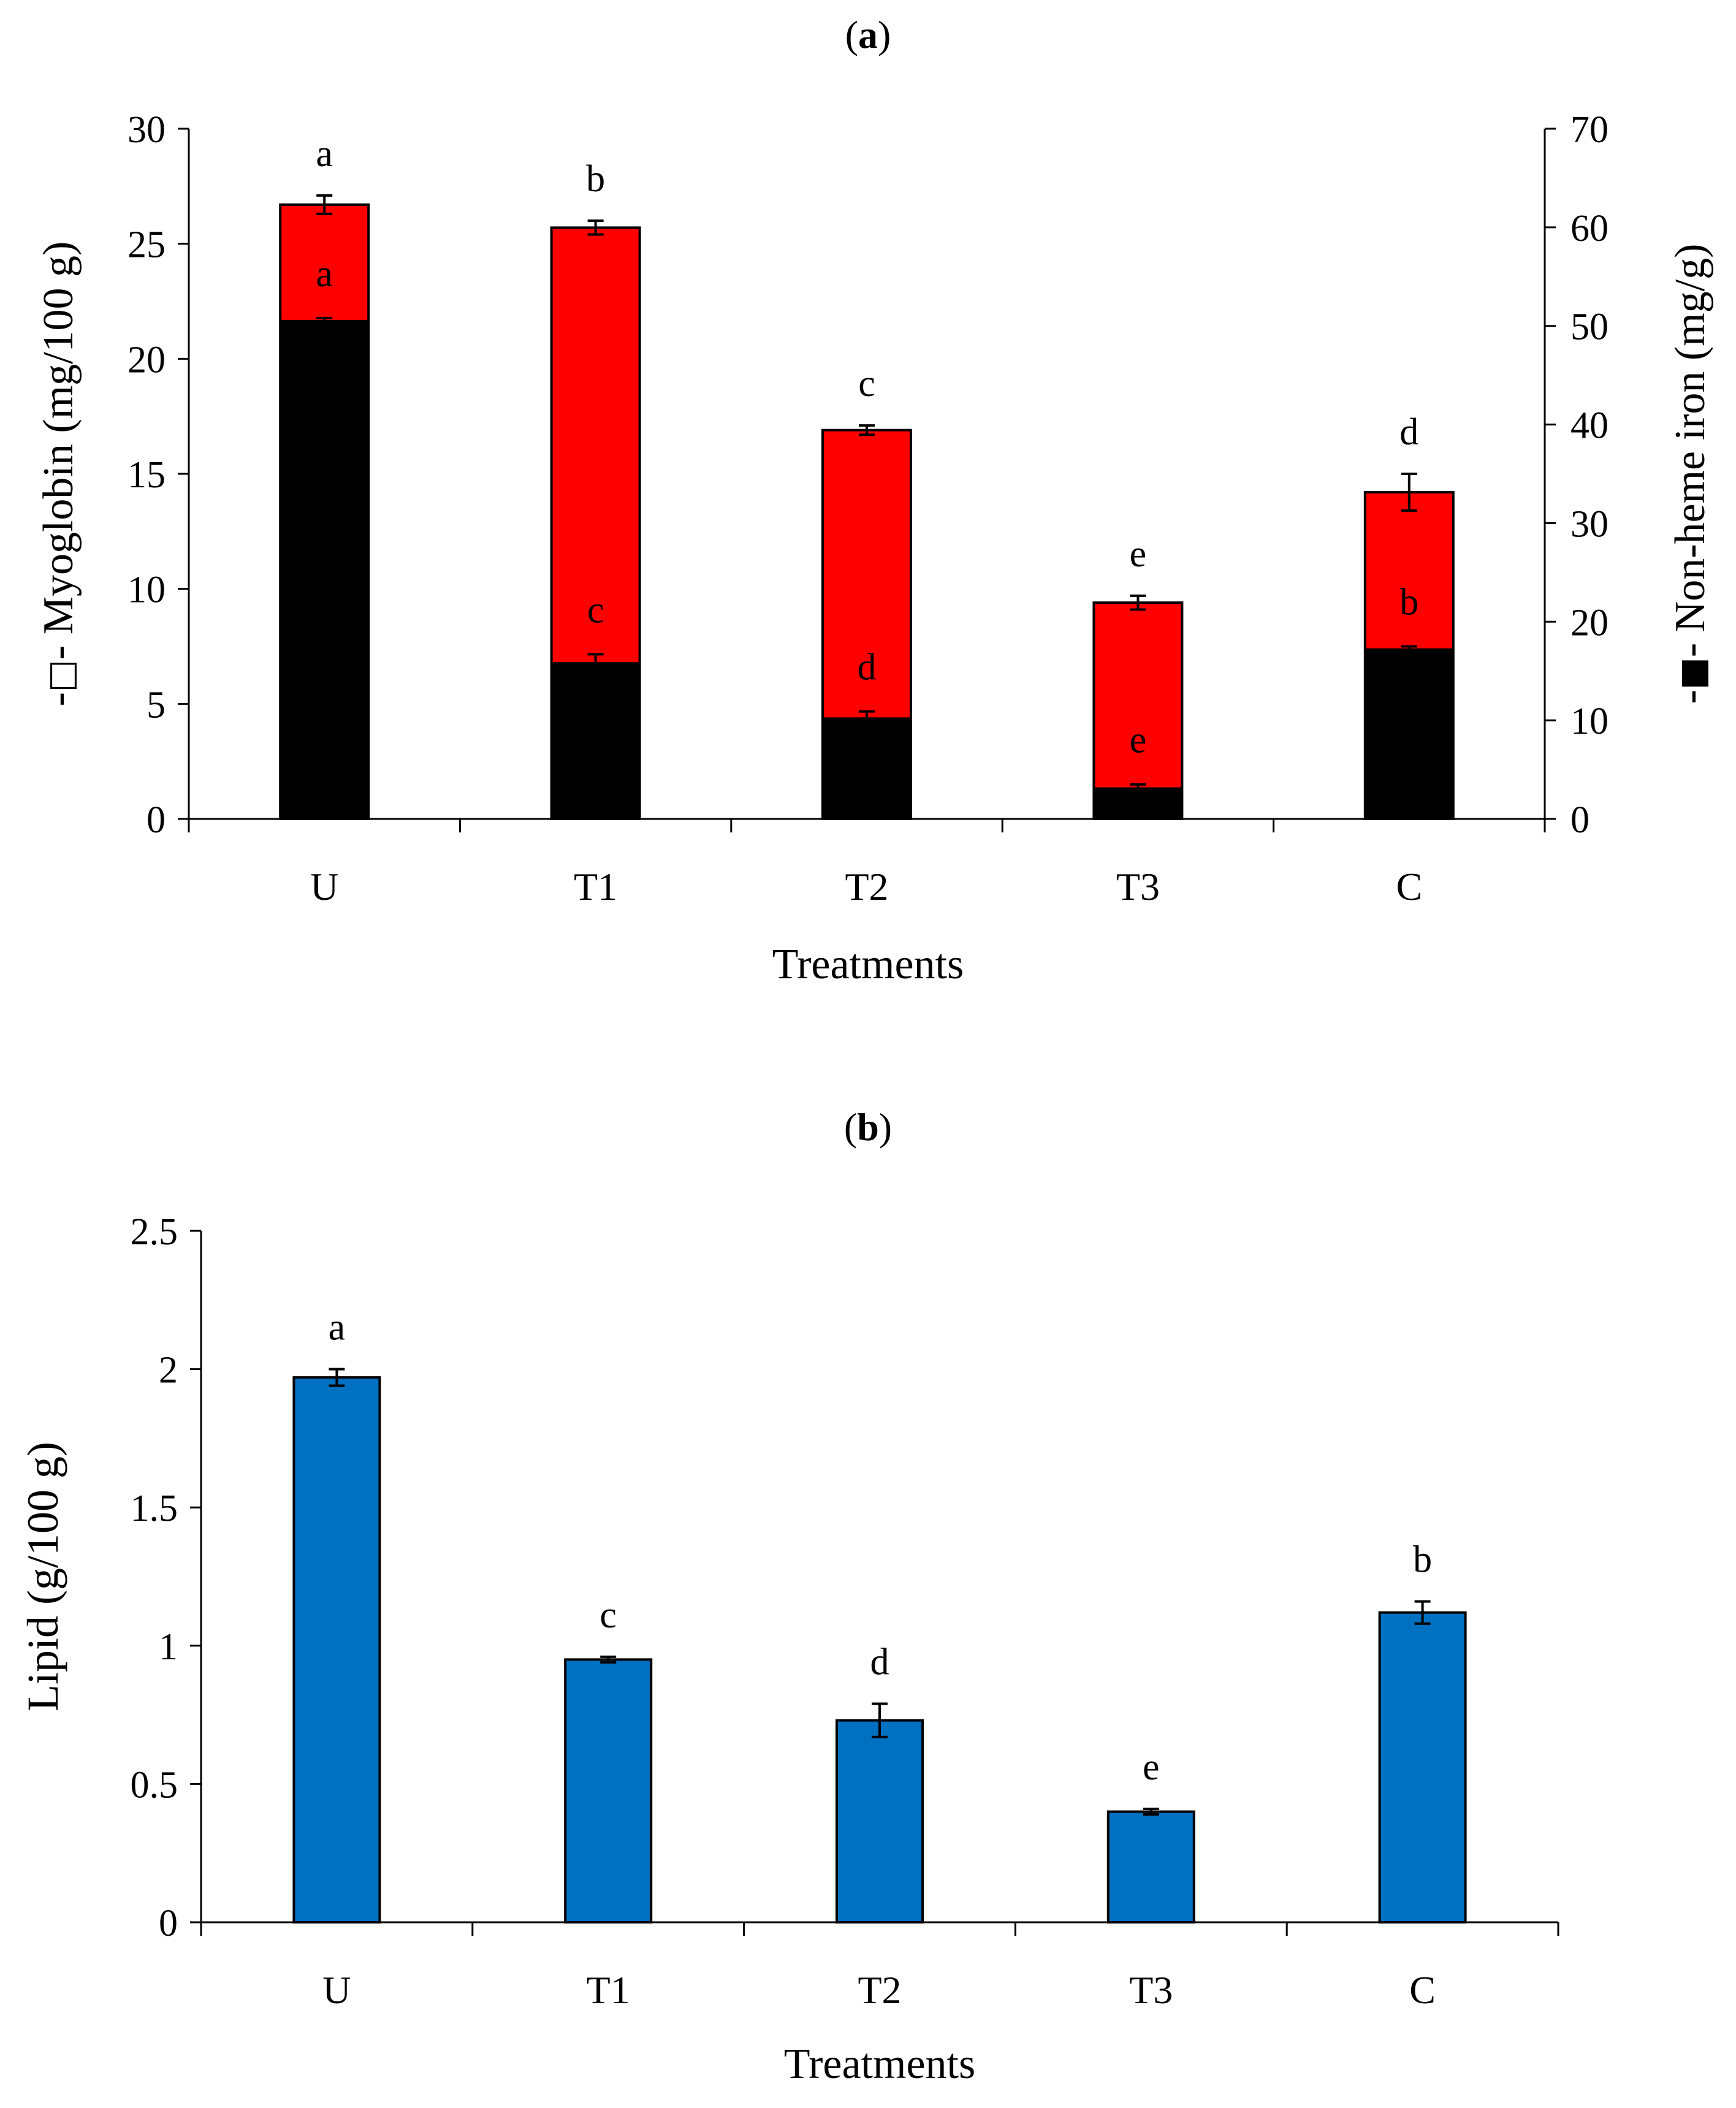 This screenshot has height=2108, width=1736. What do you see at coordinates (867, 717) in the screenshot?
I see `non-heme-iron-error-T2` at bounding box center [867, 717].